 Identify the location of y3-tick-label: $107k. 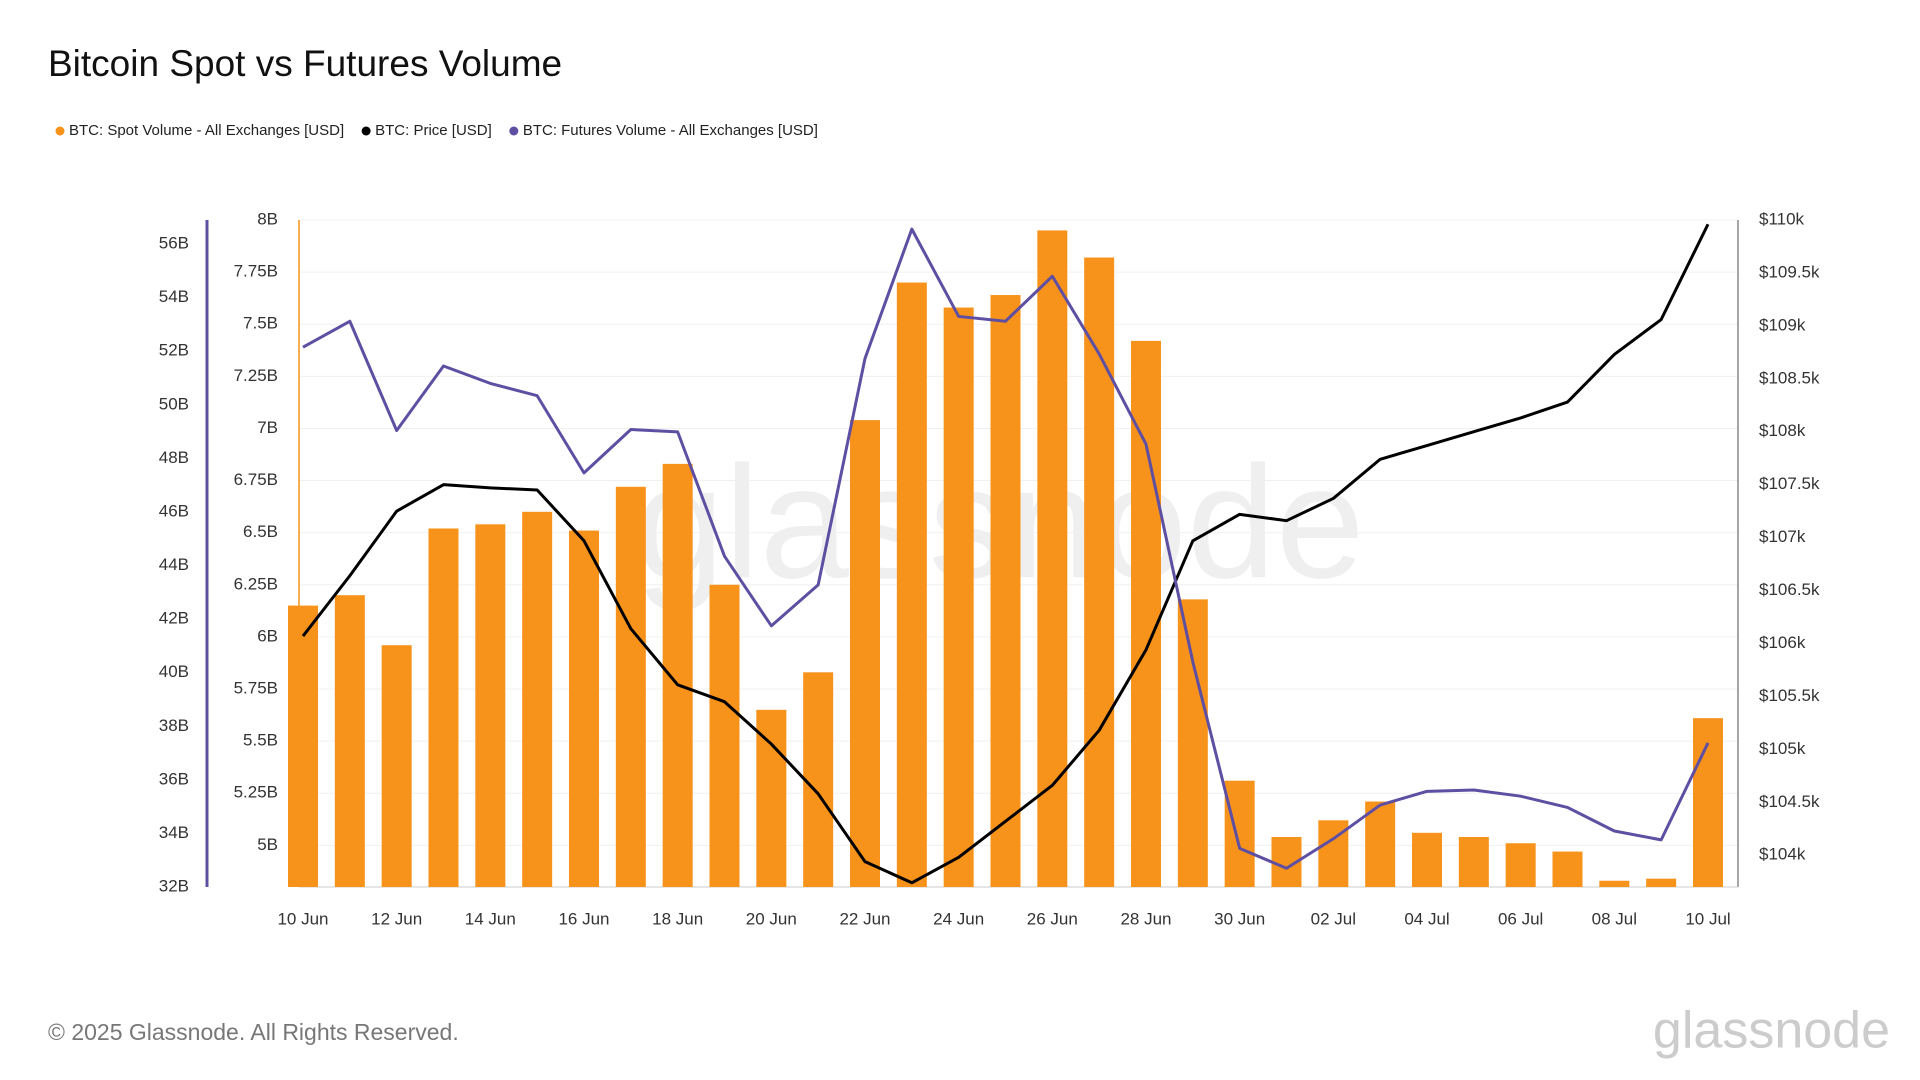
(1782, 536).